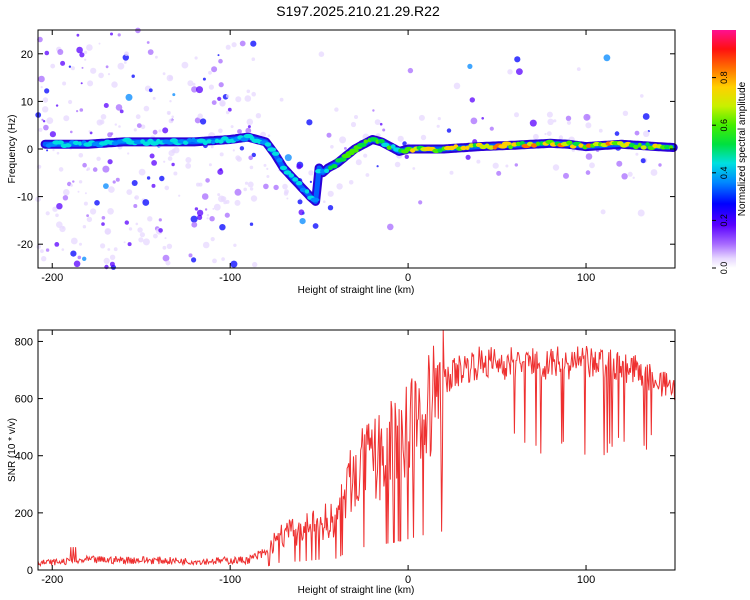 This screenshot has height=600, width=750. Describe the element at coordinates (12, 450) in the screenshot. I see `snr-ylabel: SNR (10 * v/v)` at that location.